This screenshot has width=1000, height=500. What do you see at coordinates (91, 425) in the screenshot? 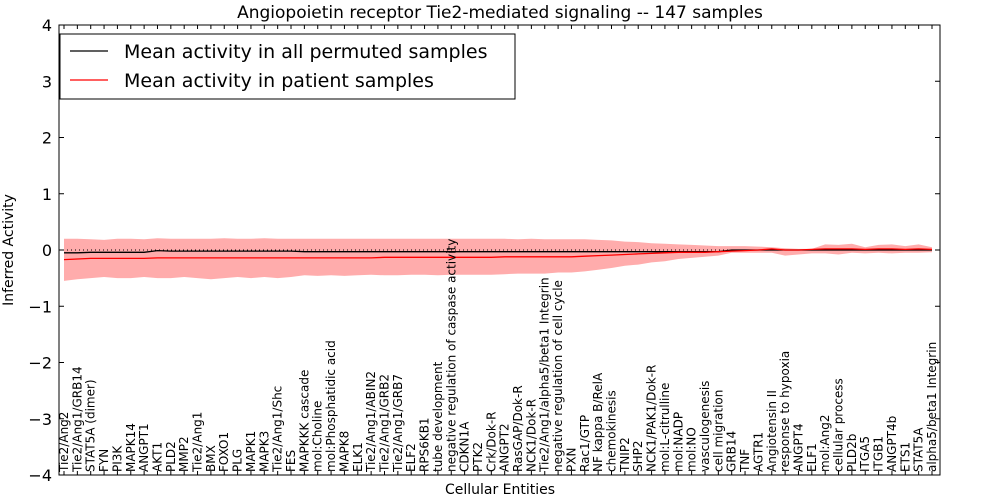
I see `x-tick-label: STAT5A (dimer)` at bounding box center [91, 425].